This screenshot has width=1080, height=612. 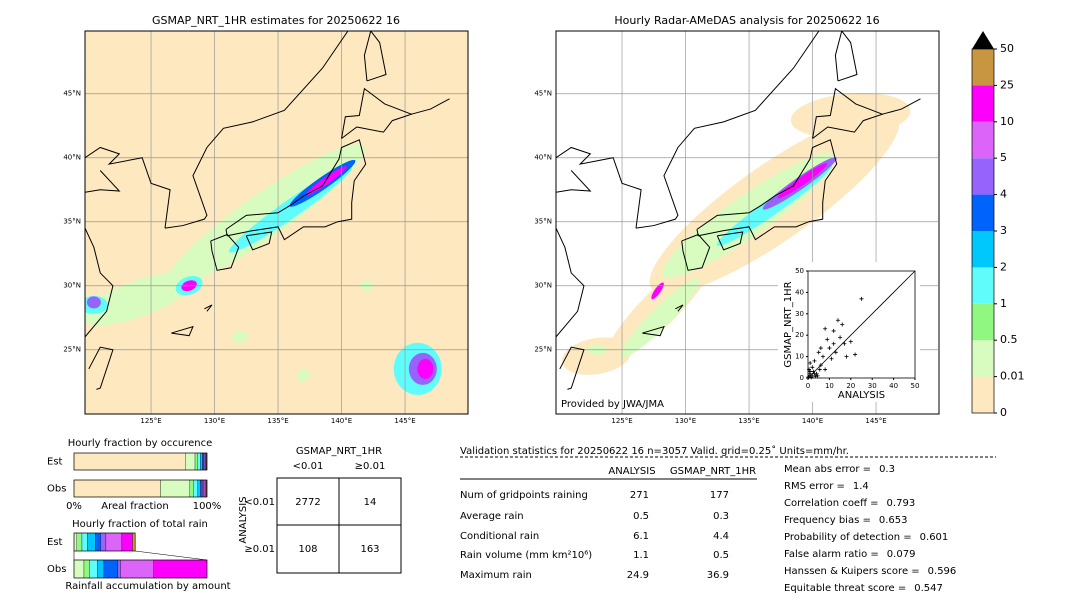 I want to click on colorbar-label: 10, so click(x=1007, y=121).